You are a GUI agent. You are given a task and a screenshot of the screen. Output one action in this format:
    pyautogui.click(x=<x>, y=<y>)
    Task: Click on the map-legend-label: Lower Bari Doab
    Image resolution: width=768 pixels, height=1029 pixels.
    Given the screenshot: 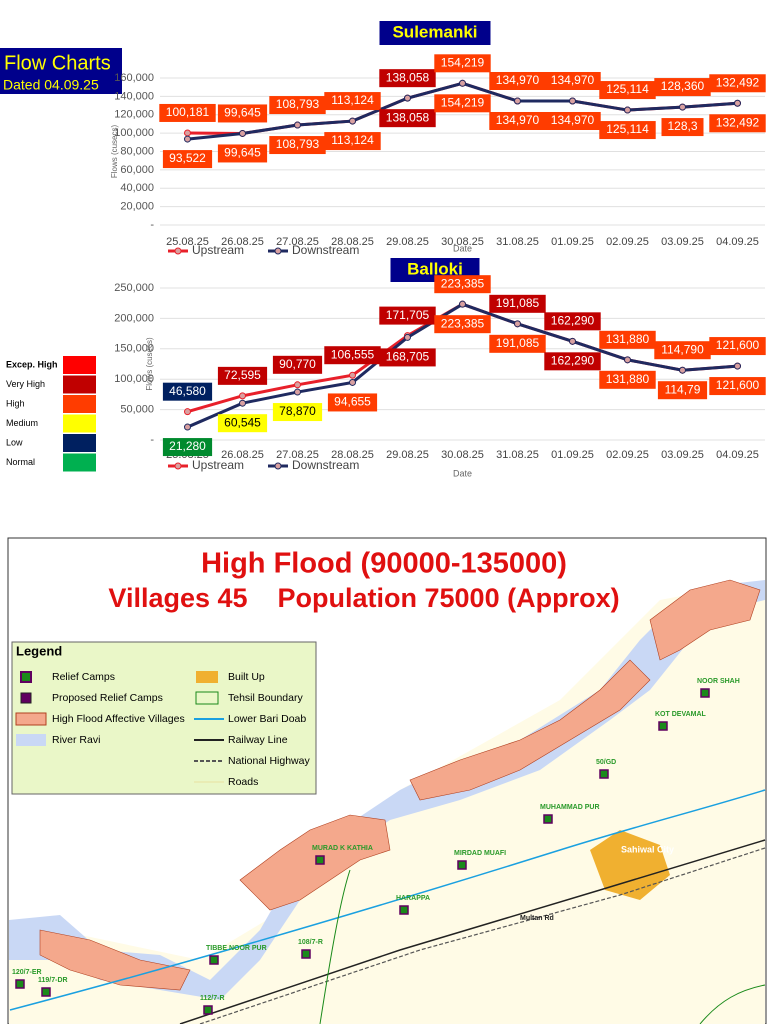 What is the action you would take?
    pyautogui.click(x=267, y=719)
    